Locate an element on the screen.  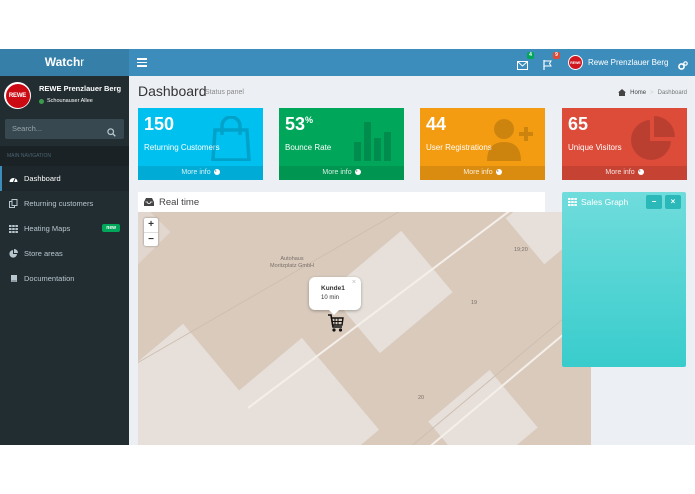
breadcrumb-home: Home is located at coordinates (638, 92).